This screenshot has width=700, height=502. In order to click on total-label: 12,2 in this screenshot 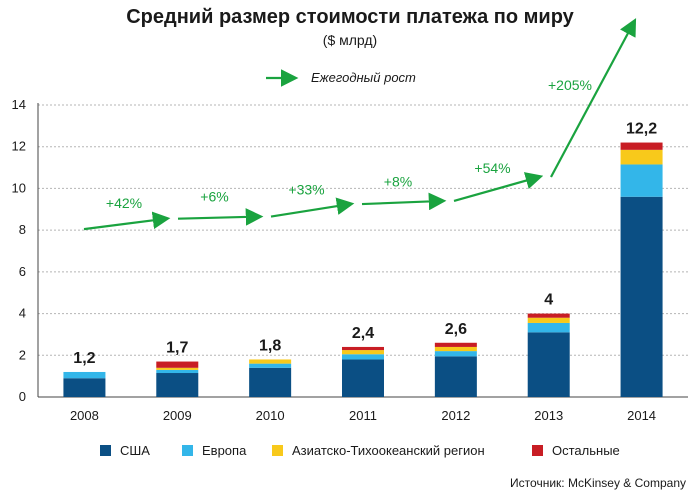, I will do `click(641, 129)`.